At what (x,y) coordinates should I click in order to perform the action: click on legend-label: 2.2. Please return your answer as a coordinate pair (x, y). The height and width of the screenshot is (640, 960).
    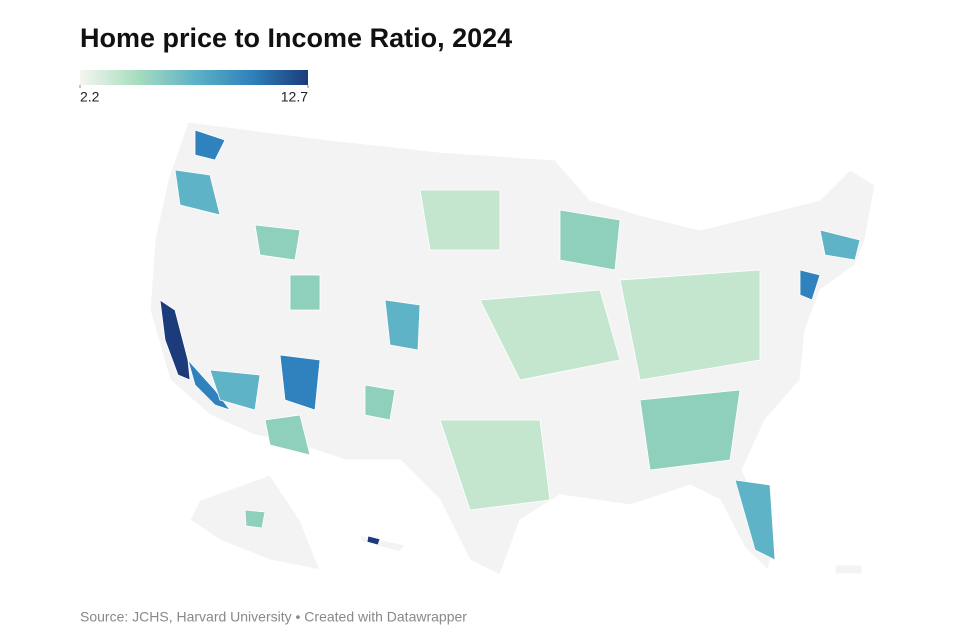
    Looking at the image, I should click on (90, 97).